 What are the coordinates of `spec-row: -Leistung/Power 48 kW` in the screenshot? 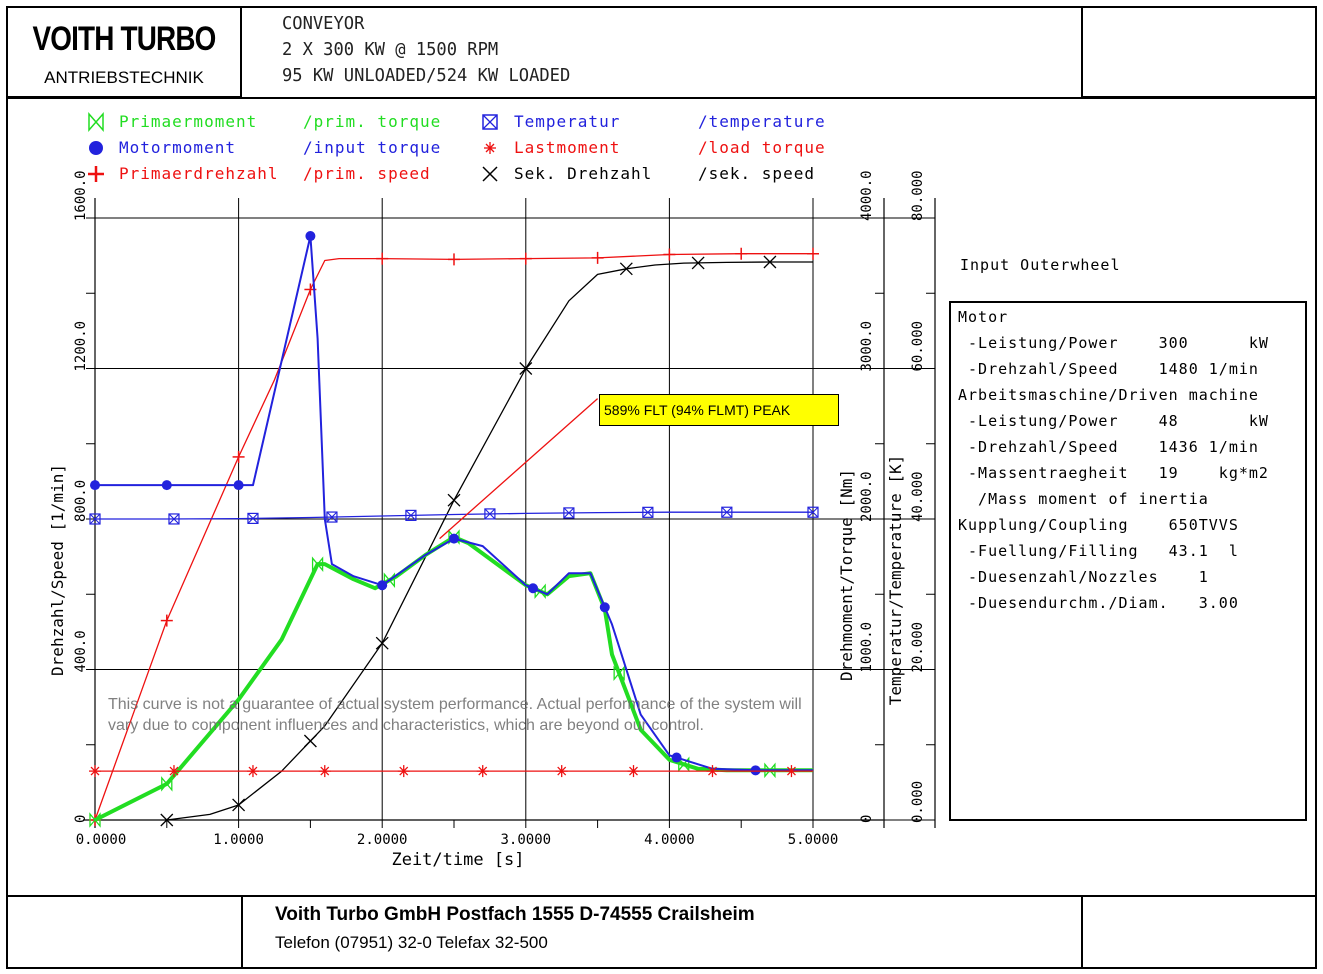 It's located at (1113, 421).